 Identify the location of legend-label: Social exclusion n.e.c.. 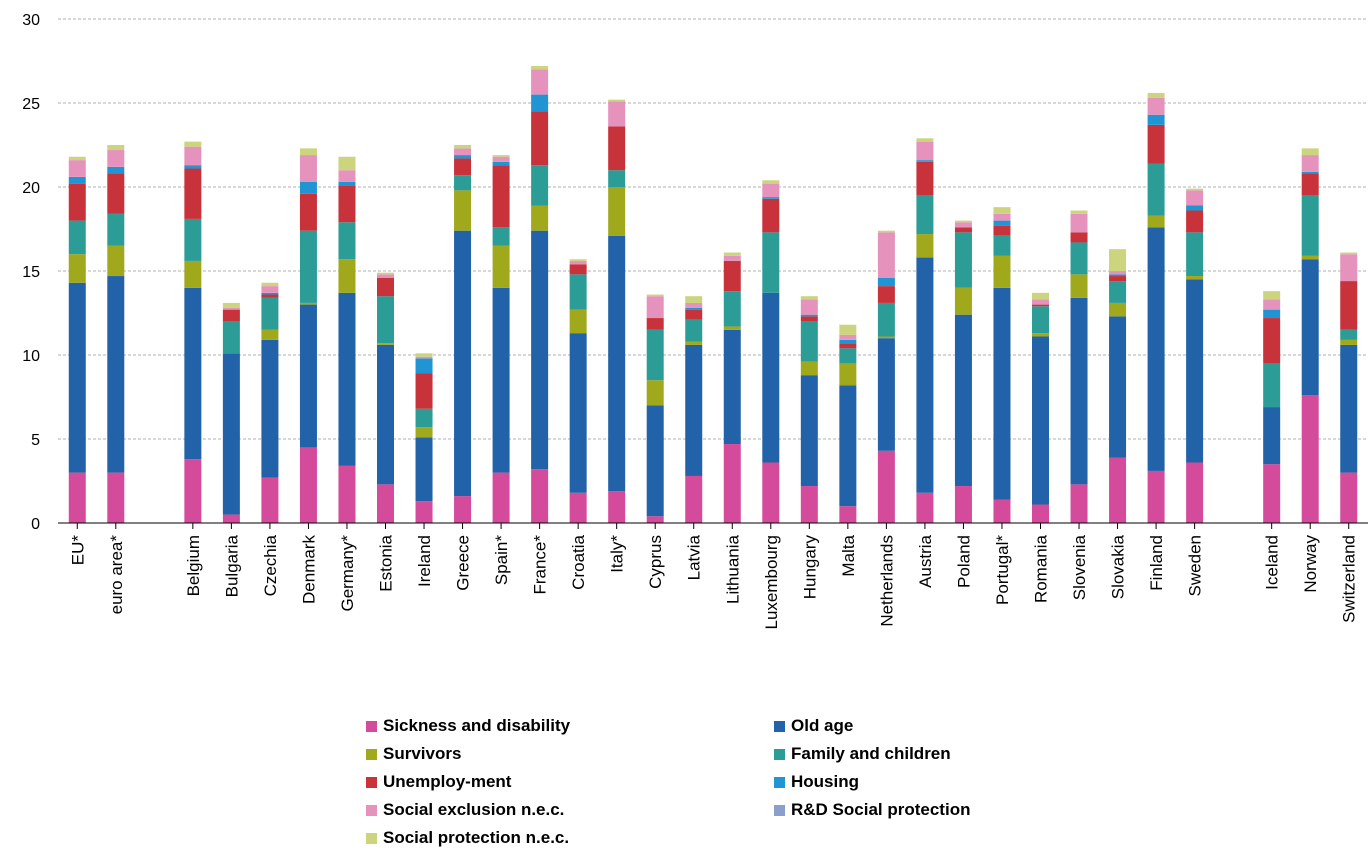
(474, 809).